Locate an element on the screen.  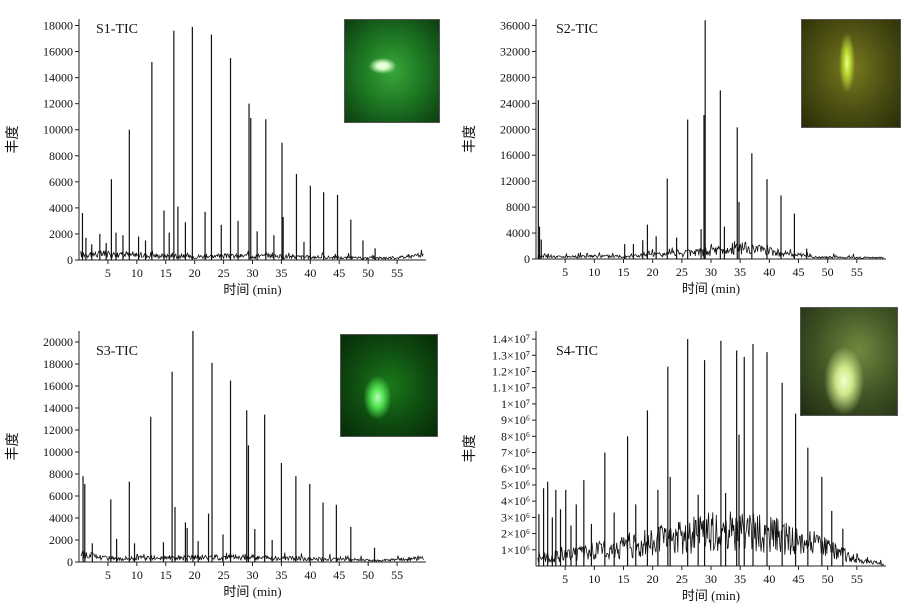
y-tick-label: 20000 is located at coordinates (515, 129).